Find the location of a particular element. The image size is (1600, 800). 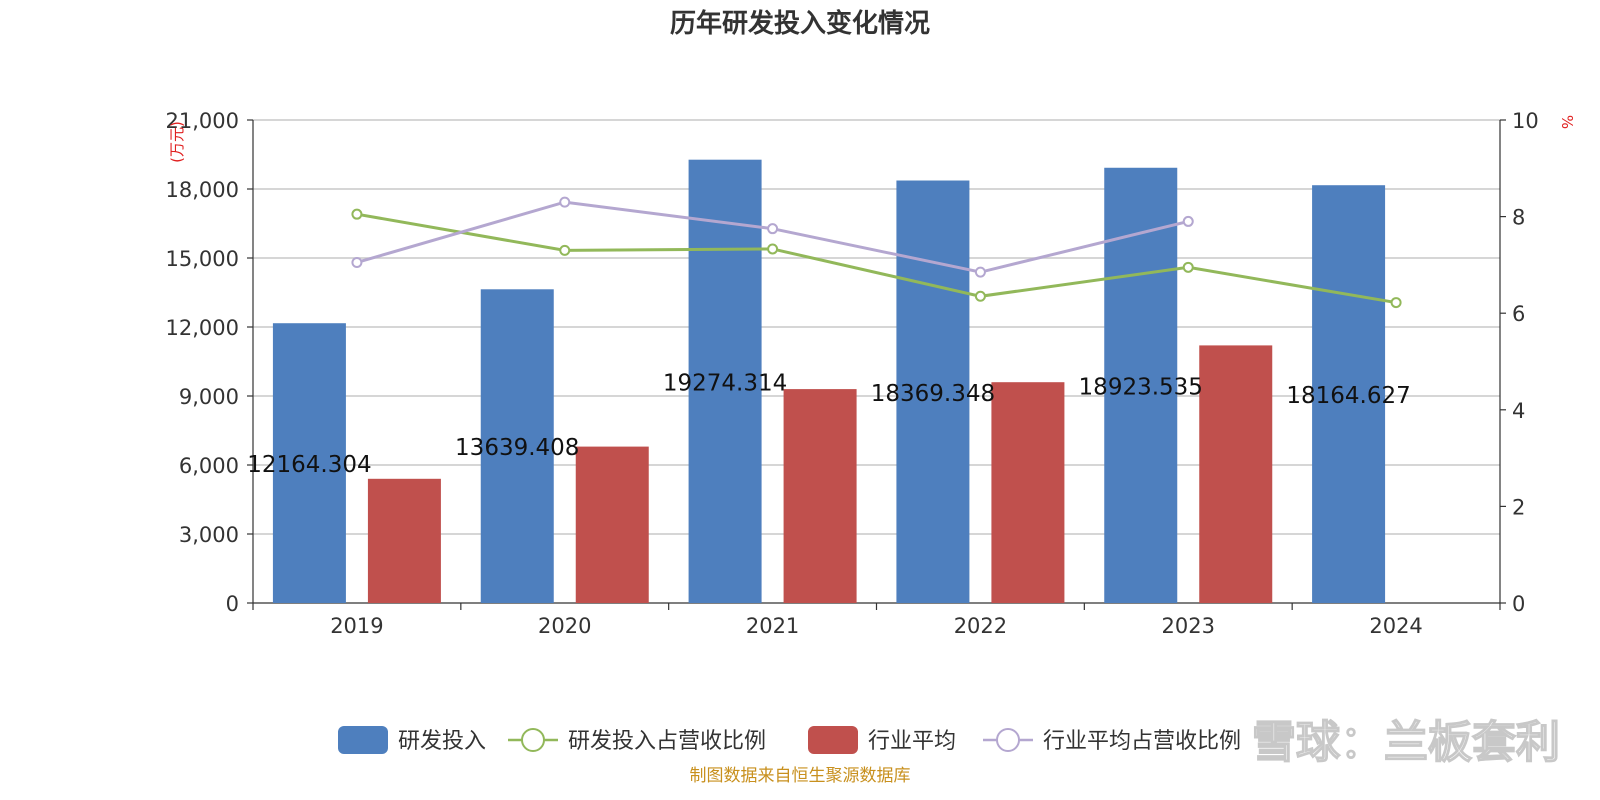

legend-label: 研发投入 is located at coordinates (442, 741).